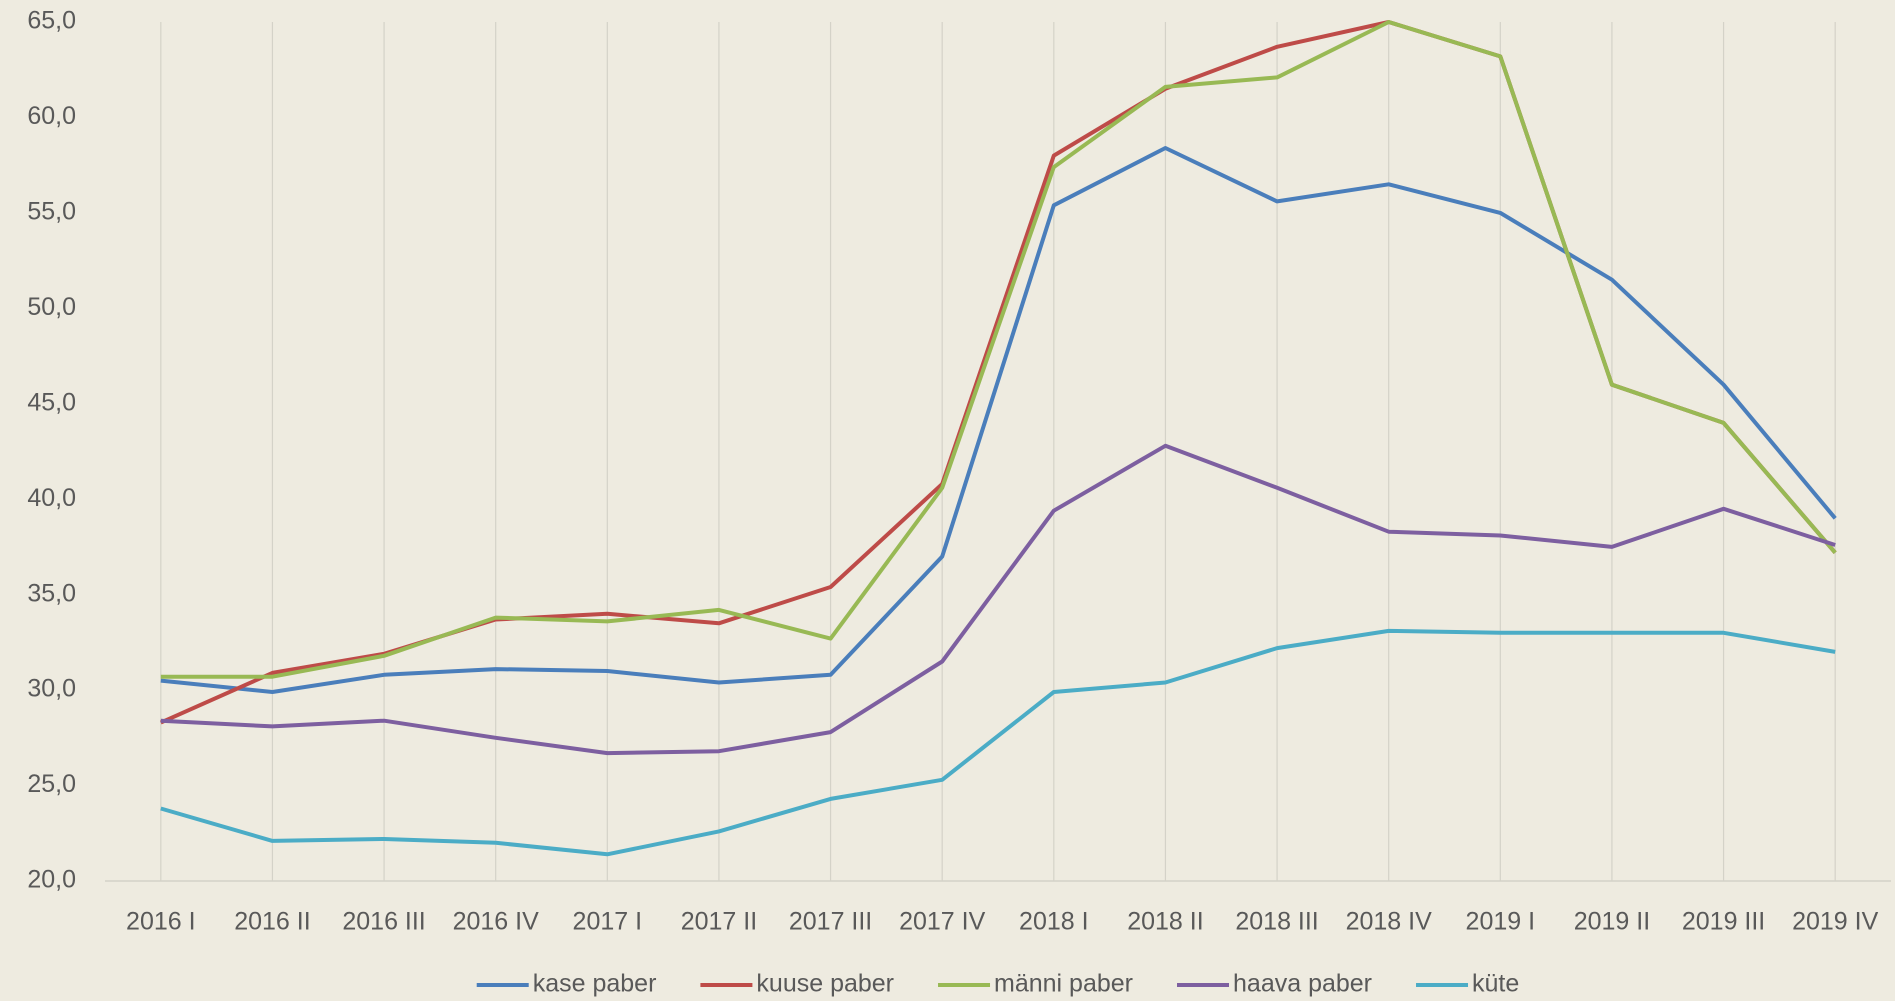 Image resolution: width=1895 pixels, height=1001 pixels. Describe the element at coordinates (719, 922) in the screenshot. I see `x-tick-label: 2017 II` at that location.